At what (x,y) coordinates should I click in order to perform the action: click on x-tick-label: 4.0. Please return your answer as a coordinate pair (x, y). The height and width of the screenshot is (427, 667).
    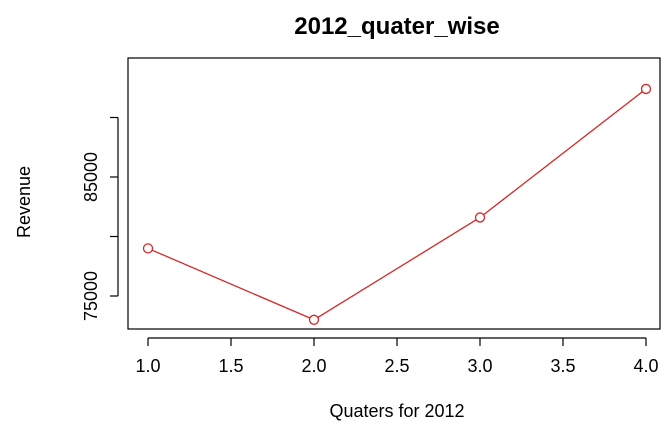
    Looking at the image, I should click on (645, 366).